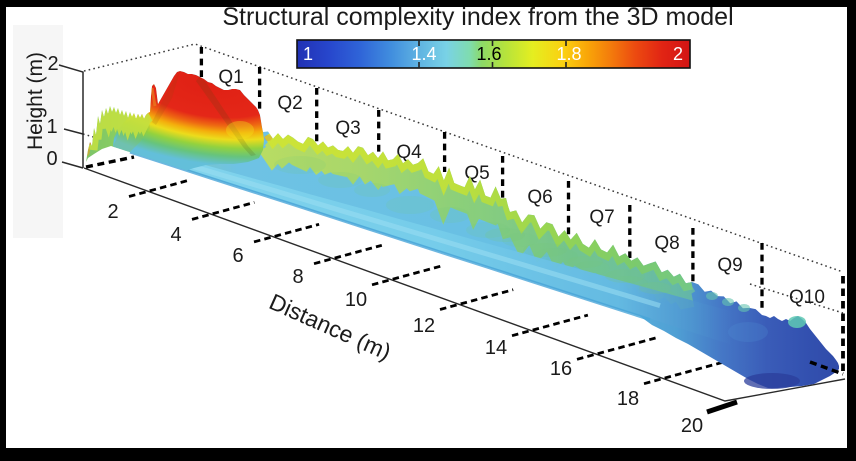  Describe the element at coordinates (666, 243) in the screenshot. I see `svg-text: Q8` at that location.